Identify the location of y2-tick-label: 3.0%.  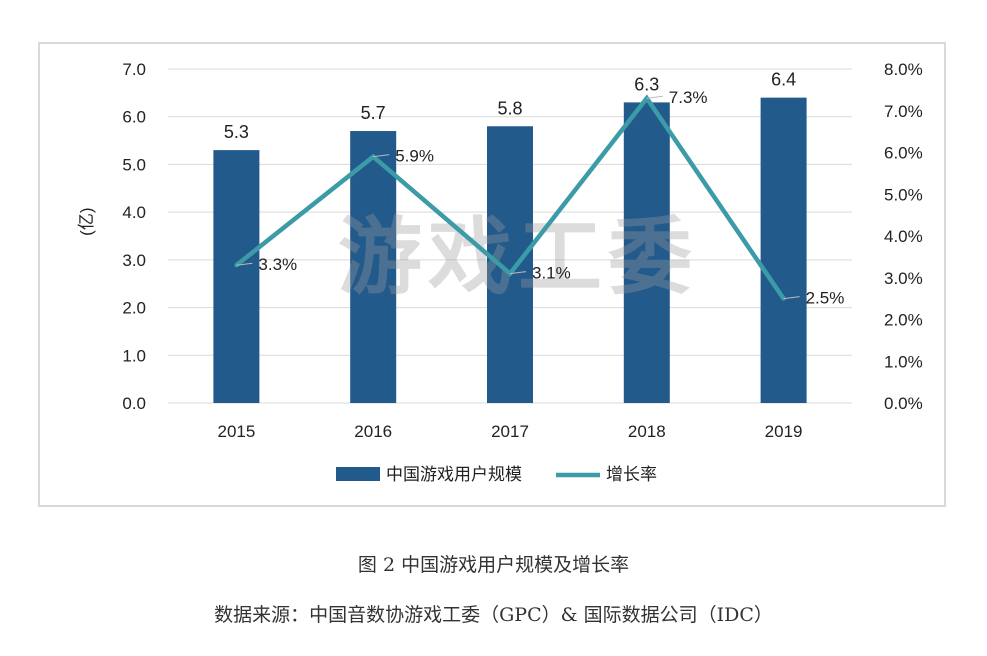
(903, 278).